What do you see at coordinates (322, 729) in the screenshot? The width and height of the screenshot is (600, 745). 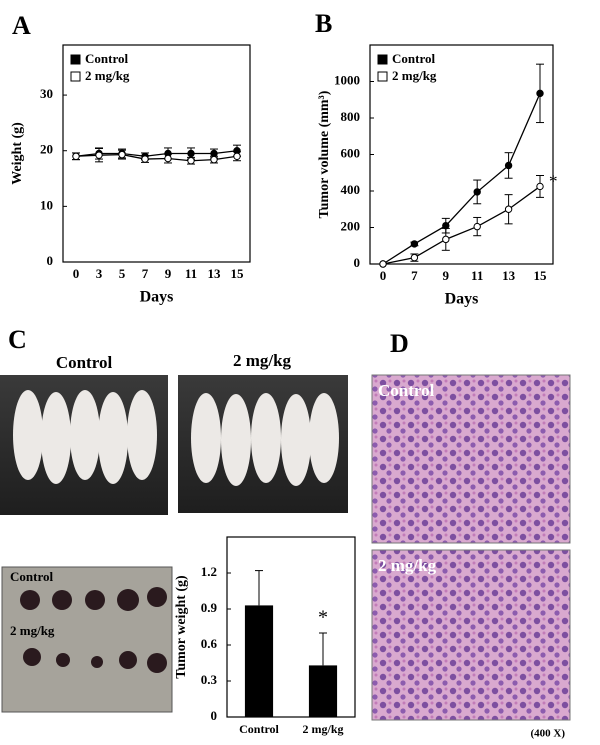 I see `x-tick-label: 2 mg/kg` at bounding box center [322, 729].